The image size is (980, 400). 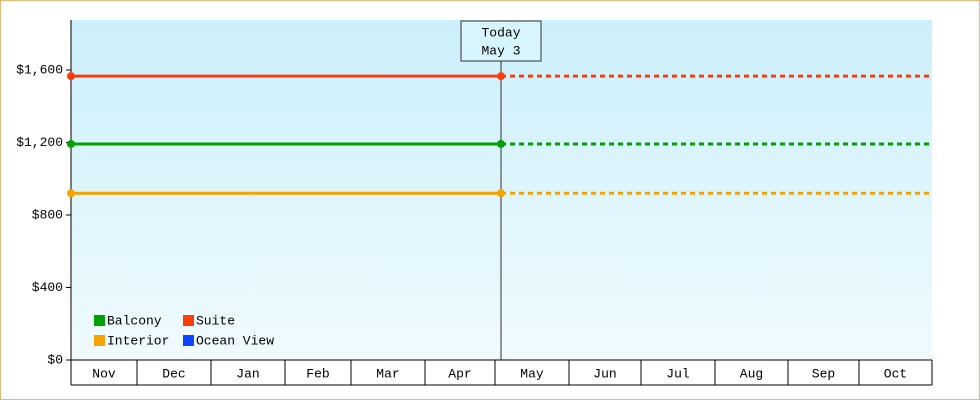 What do you see at coordinates (247, 373) in the screenshot?
I see `x-tick-label: Jan` at bounding box center [247, 373].